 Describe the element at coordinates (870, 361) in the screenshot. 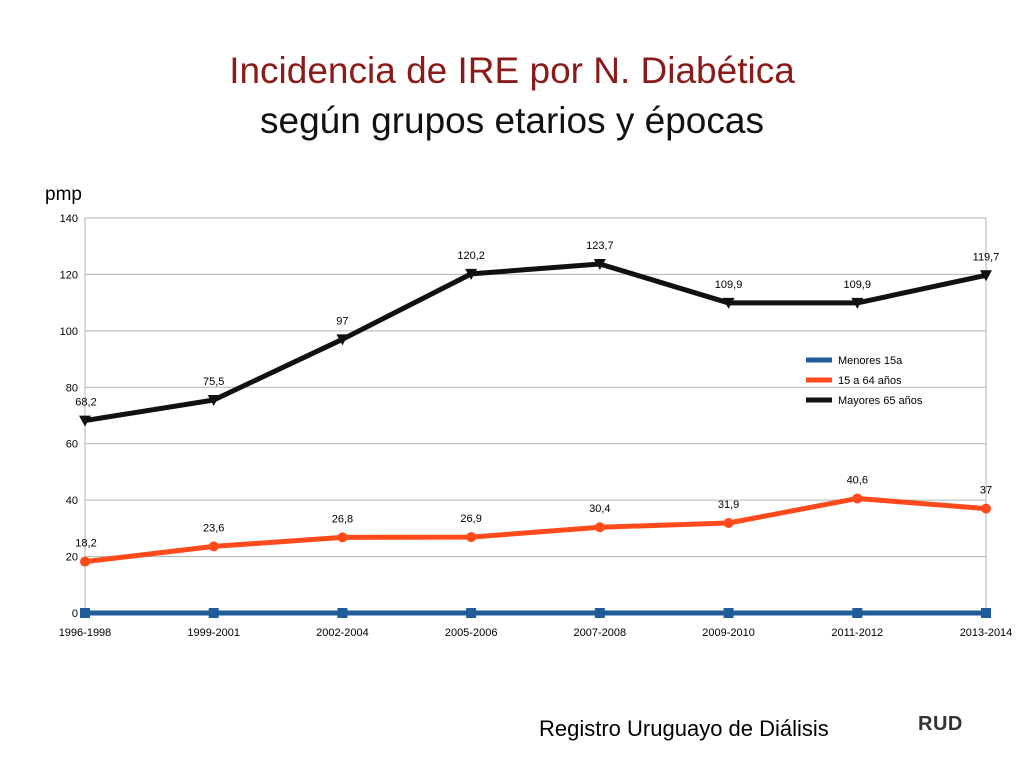

I see `legend-label-0: Menores 15a` at that location.